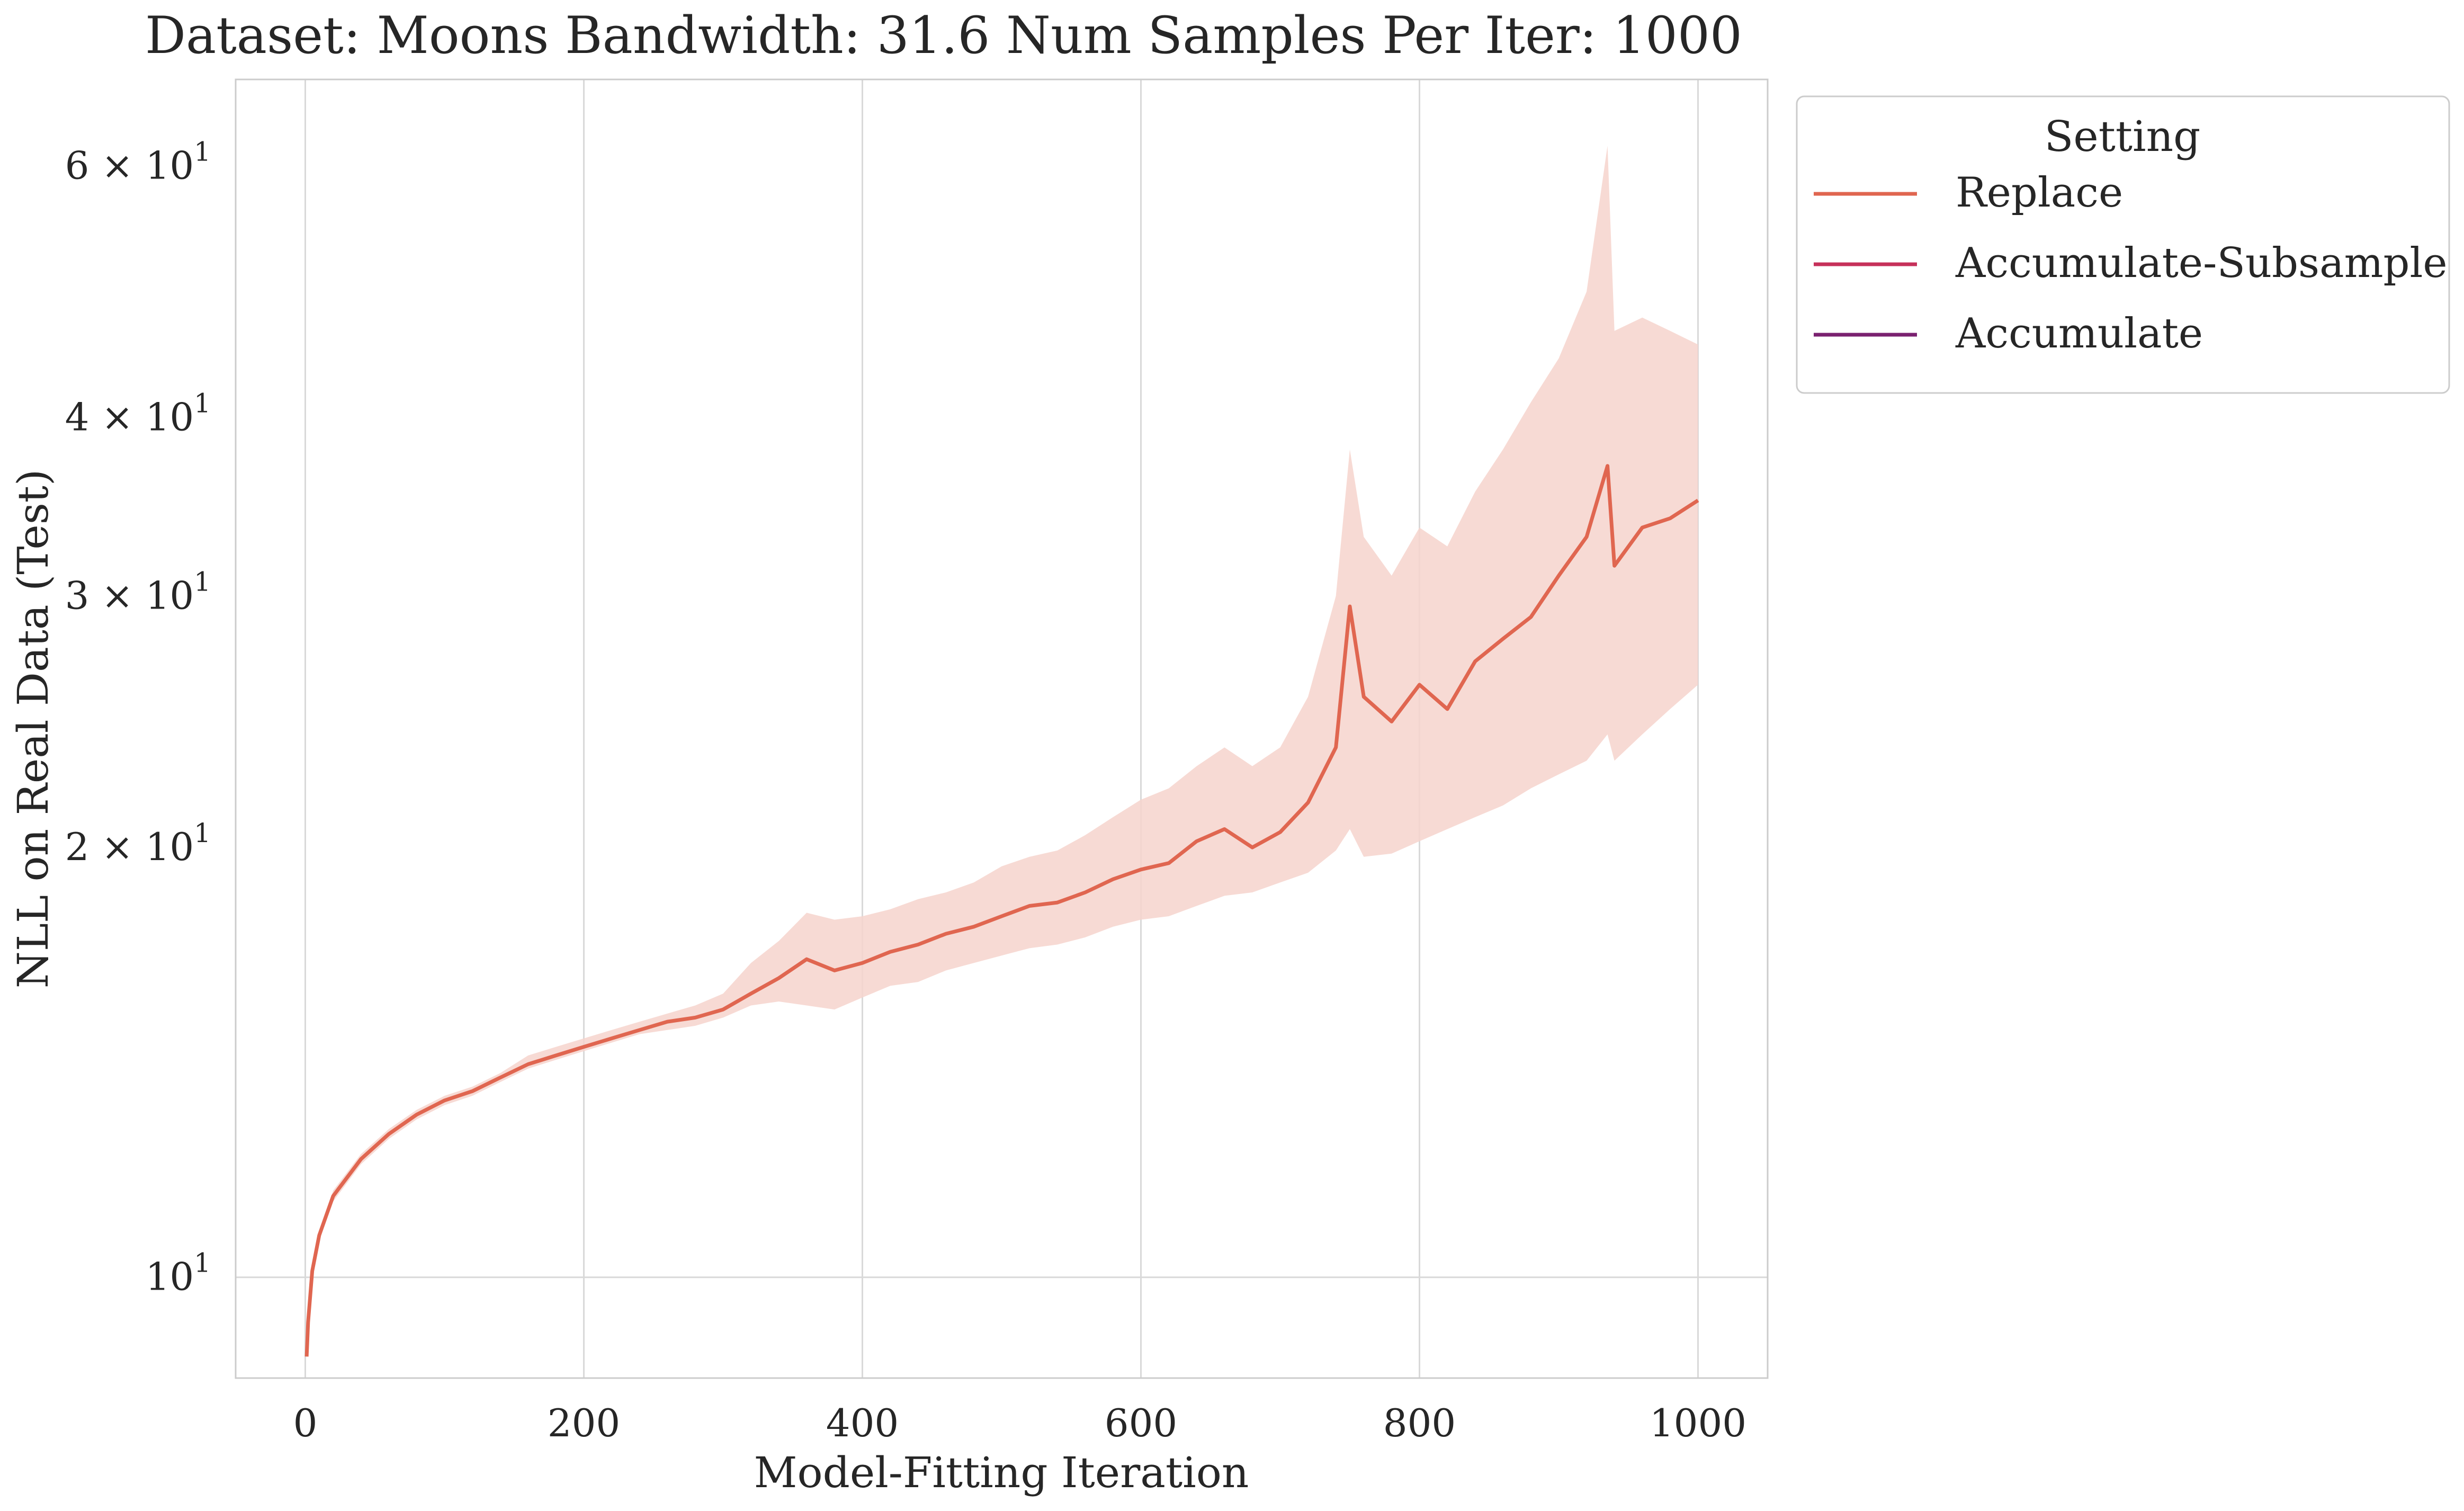 The image size is (2464, 1511). I want to click on y-tick-label-1: 2 × 10¹, so click(138, 844).